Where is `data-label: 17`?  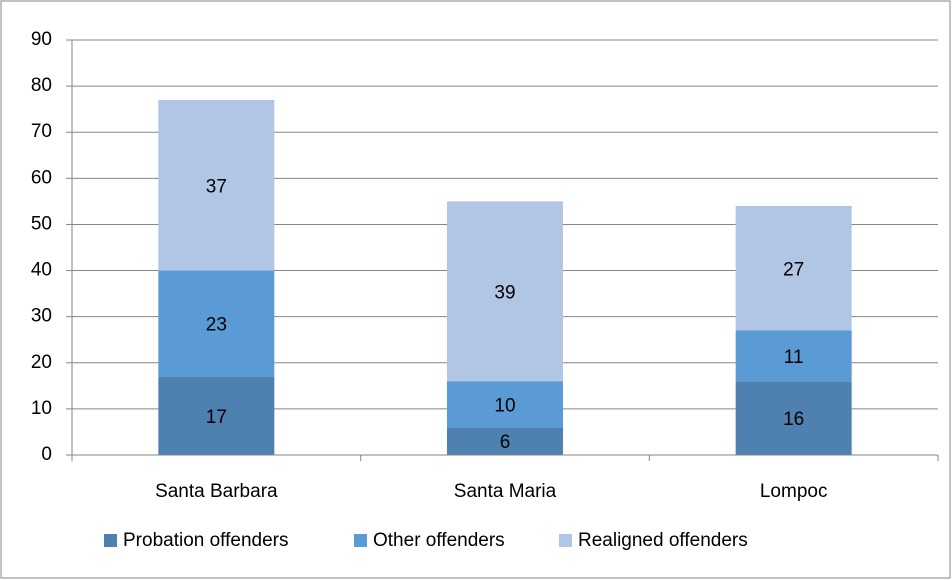
data-label: 17 is located at coordinates (216, 417).